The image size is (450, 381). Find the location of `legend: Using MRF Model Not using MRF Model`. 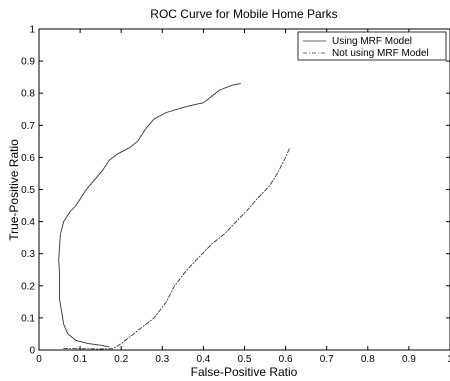

legend: Using MRF Model Not using MRF Model is located at coordinates (372, 46).